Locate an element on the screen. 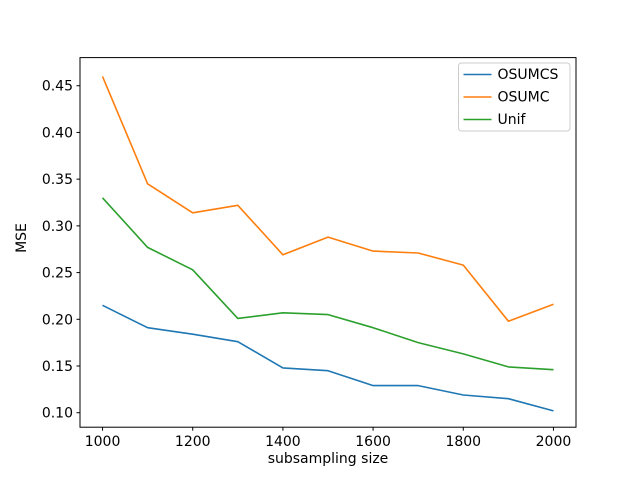 The image size is (640, 480). y-tick-label: 0.25 is located at coordinates (57, 274).